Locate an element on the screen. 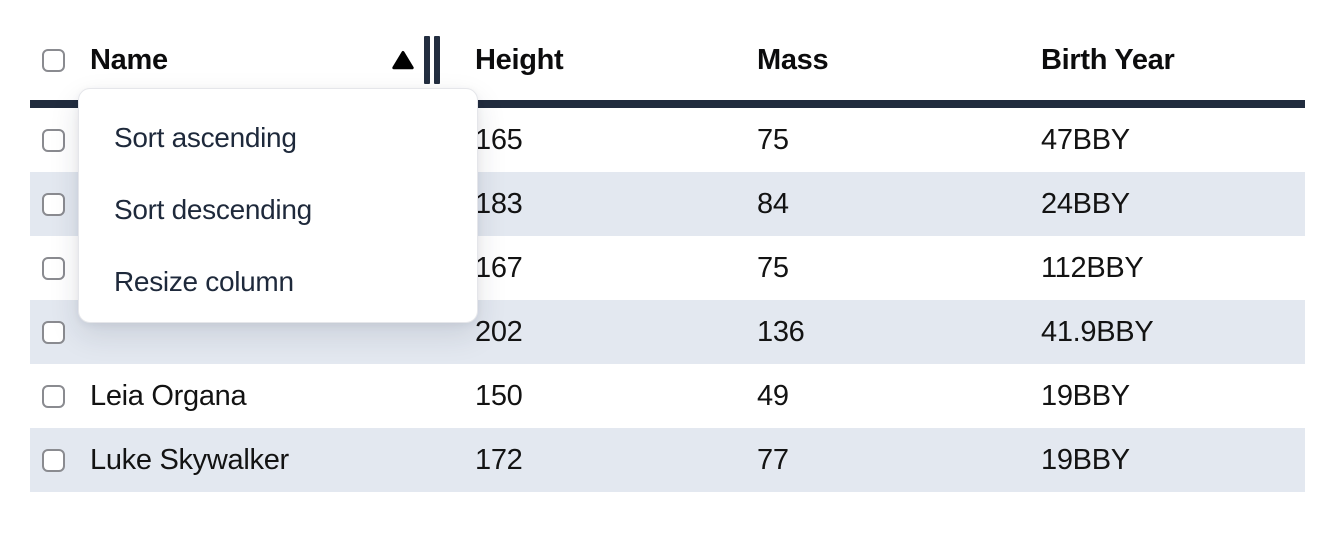 The width and height of the screenshot is (1330, 536). cell-name: Leia Organa is located at coordinates (168, 395).